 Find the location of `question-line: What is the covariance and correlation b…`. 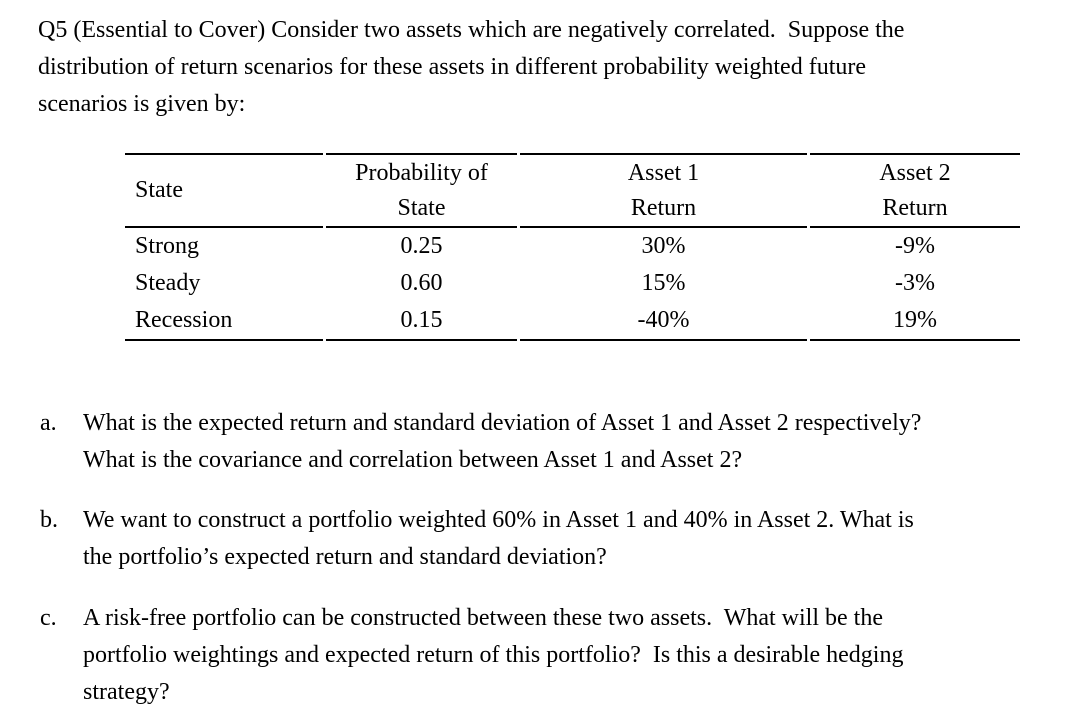

question-line: What is the covariance and correlation b… is located at coordinates (413, 460).